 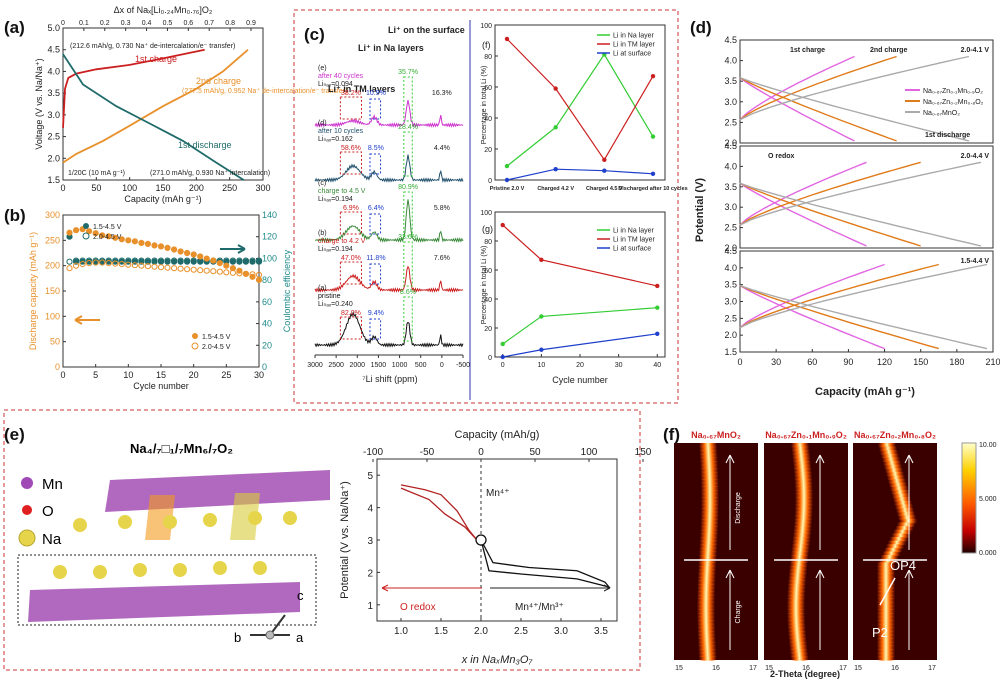 I want to click on heatmap-xtick-label: 17, so click(x=932, y=668).